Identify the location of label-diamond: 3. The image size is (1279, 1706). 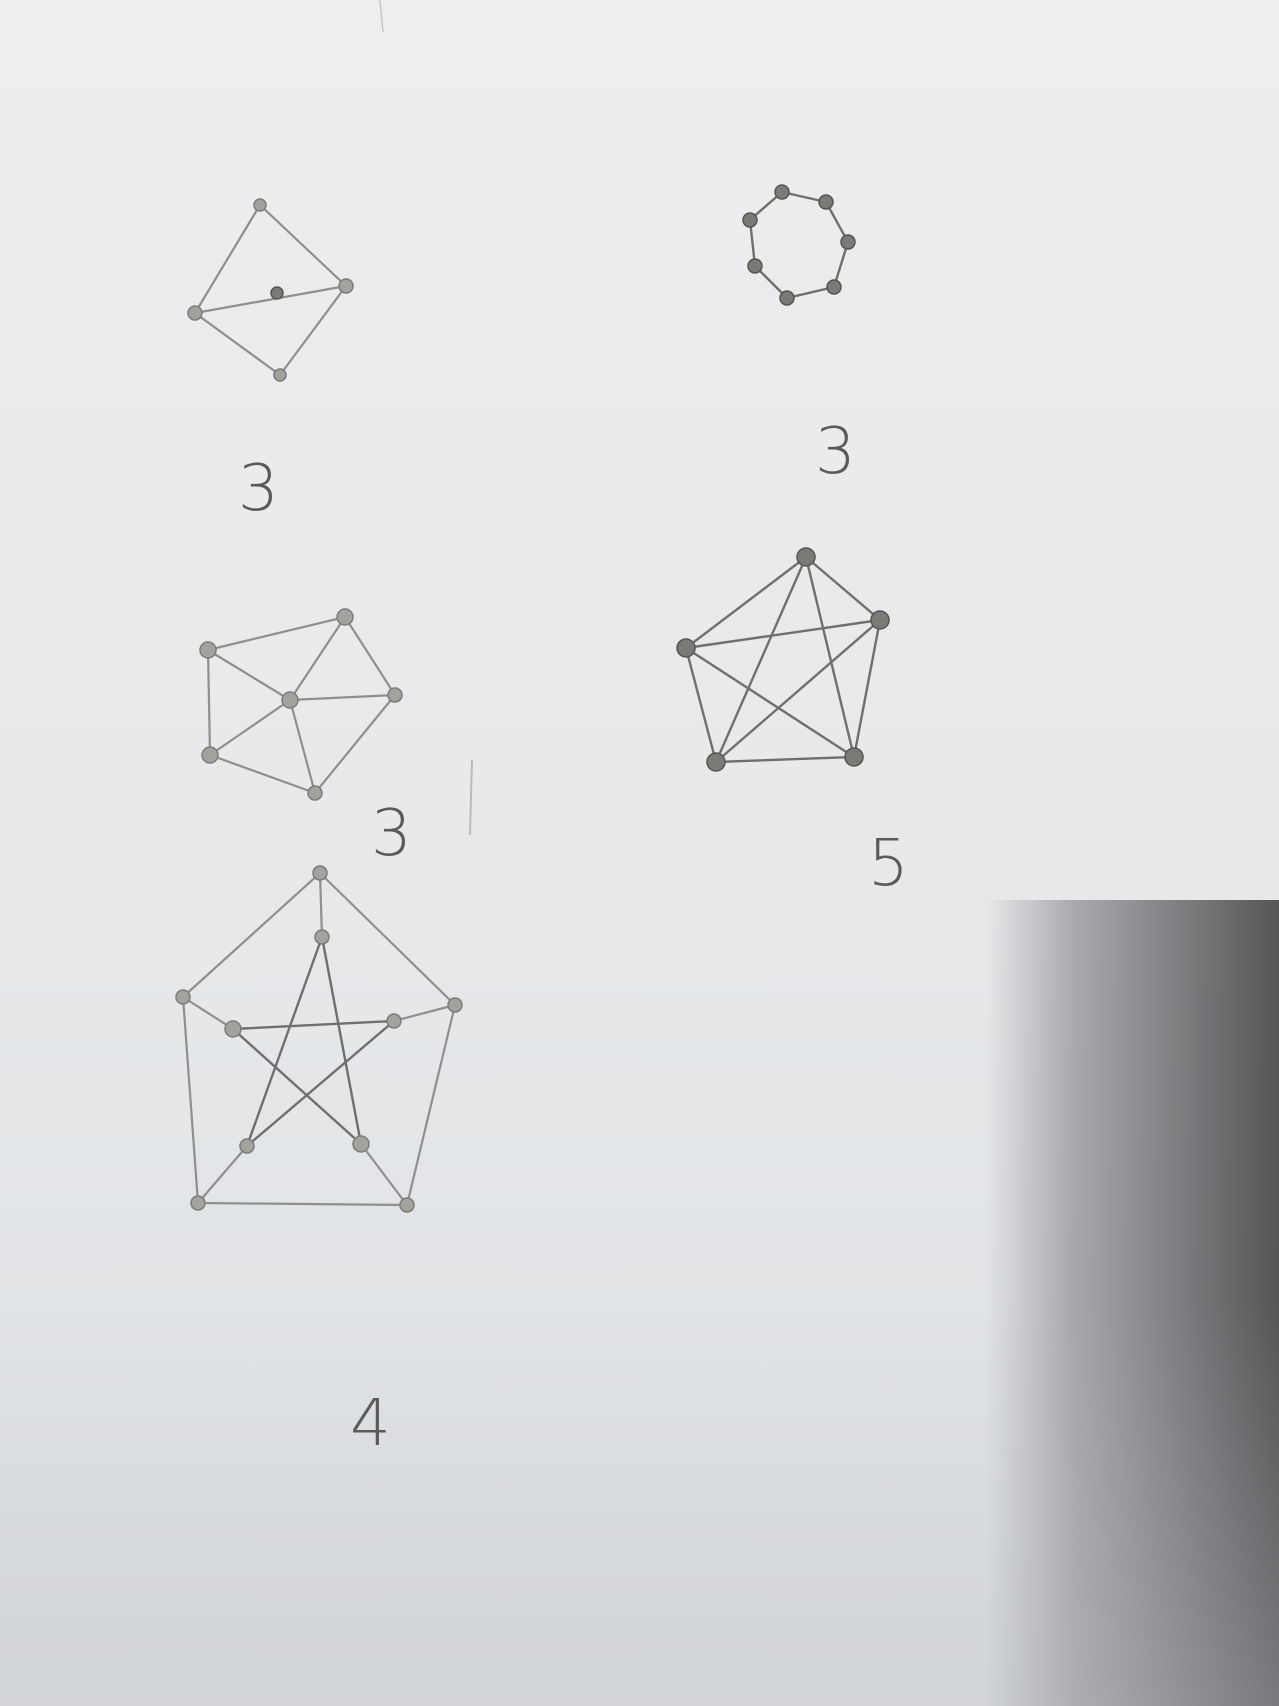
(258, 489).